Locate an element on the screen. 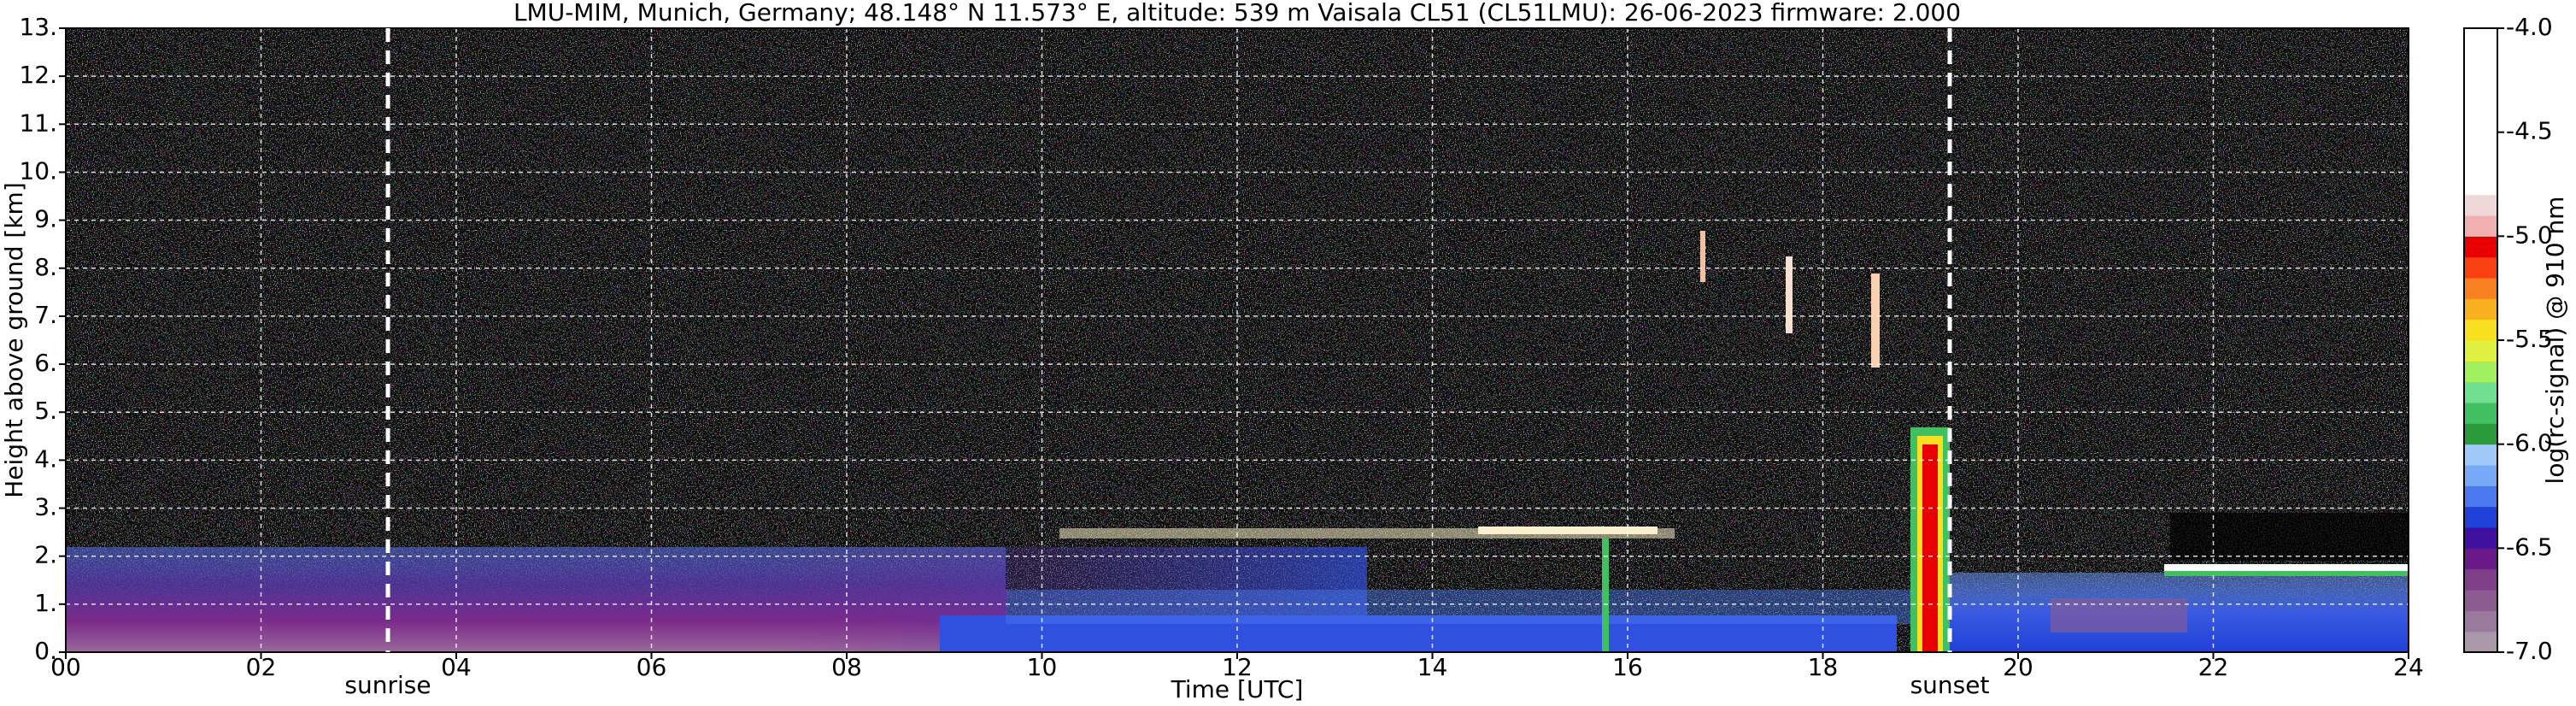 The image size is (2576, 706). x-tick-label: 16 is located at coordinates (1627, 667).